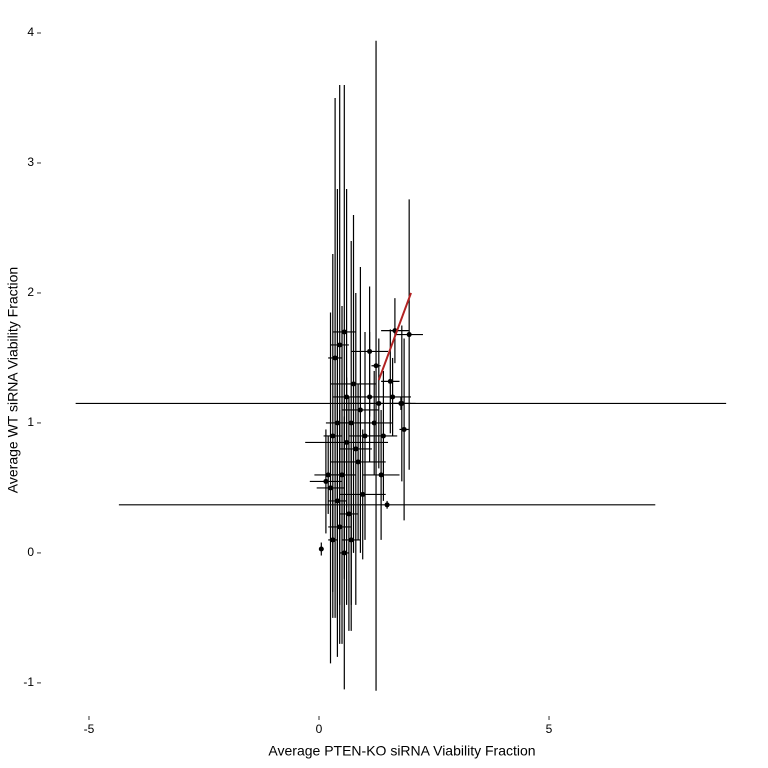  I want to click on reference-line, so click(394, 336).